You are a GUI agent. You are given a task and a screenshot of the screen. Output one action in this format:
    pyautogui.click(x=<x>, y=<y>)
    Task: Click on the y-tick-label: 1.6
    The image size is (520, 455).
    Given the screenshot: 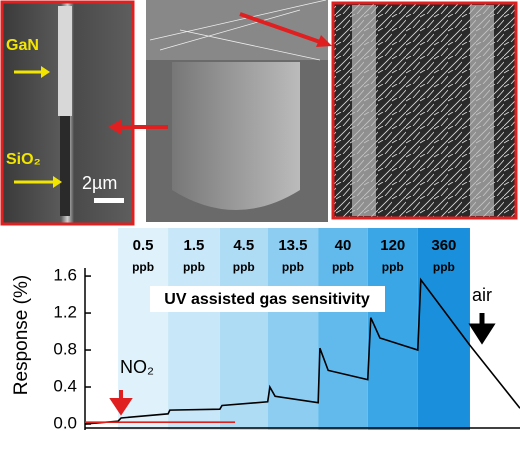 What is the action you would take?
    pyautogui.click(x=65, y=275)
    